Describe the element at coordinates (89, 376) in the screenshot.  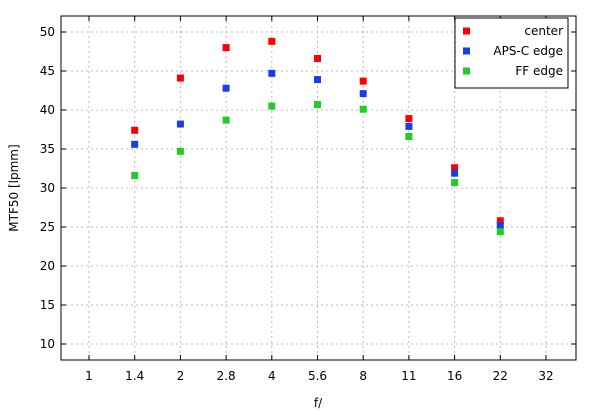
I see `x-tick-label: 1` at that location.